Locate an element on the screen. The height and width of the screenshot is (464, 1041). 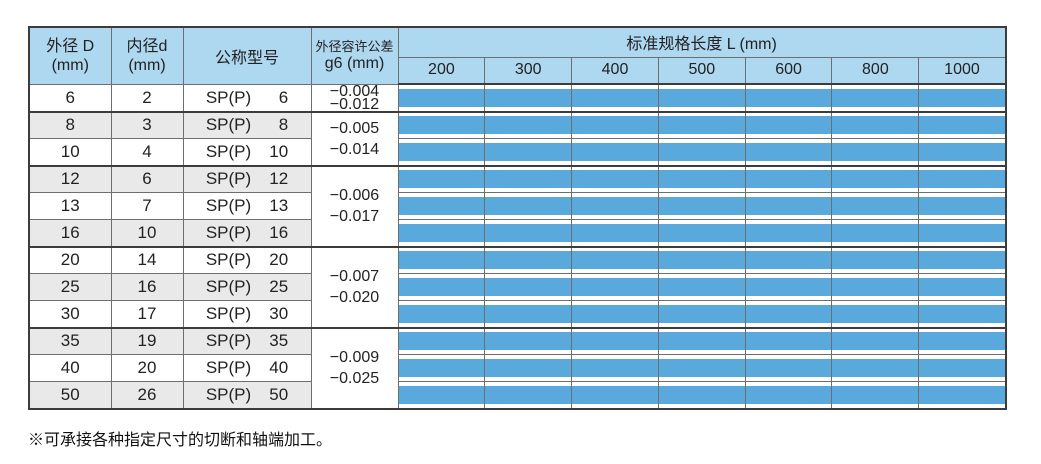
outer-diameter-cell: 16 is located at coordinates (70, 233).